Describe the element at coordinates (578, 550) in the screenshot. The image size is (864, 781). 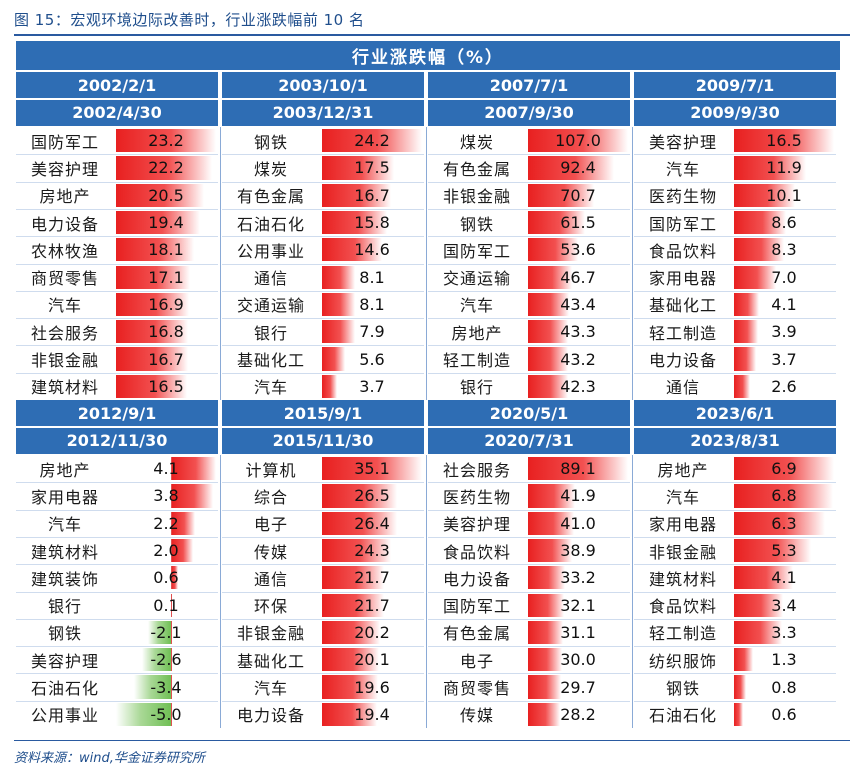
I see `return-cell: 38.9` at that location.